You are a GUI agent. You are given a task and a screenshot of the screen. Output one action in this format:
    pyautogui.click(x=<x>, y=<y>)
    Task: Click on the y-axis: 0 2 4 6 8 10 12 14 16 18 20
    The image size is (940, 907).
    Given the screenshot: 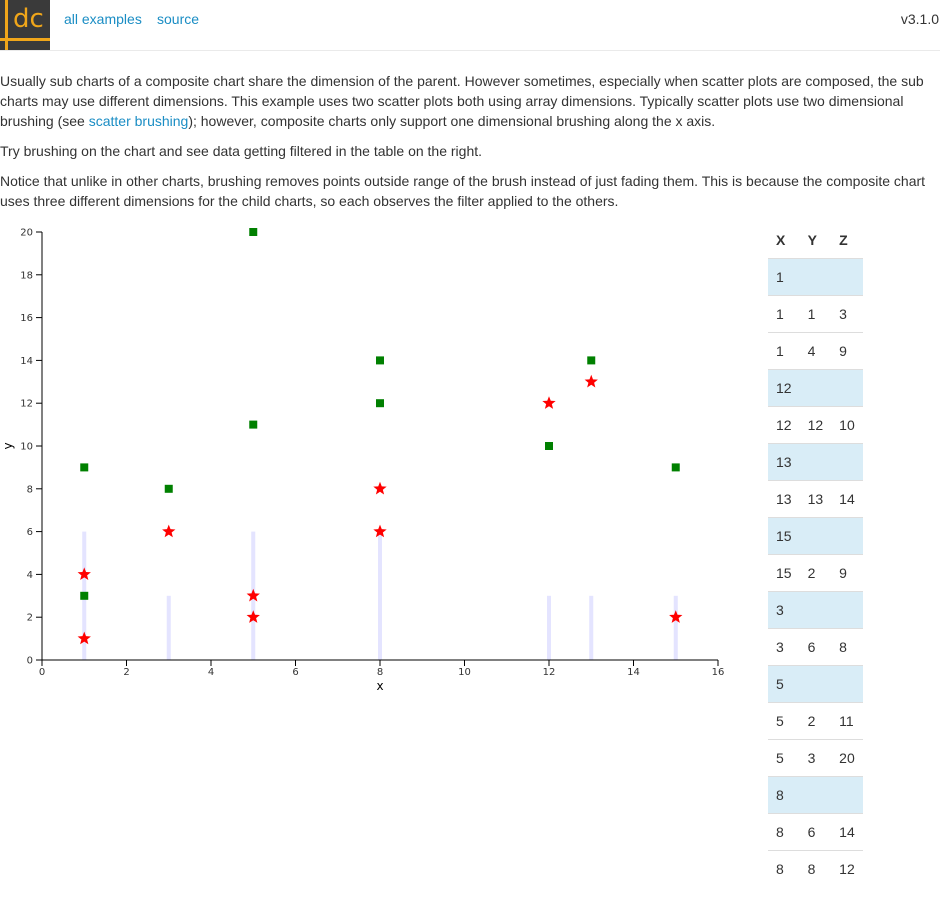 What is the action you would take?
    pyautogui.click(x=31, y=447)
    